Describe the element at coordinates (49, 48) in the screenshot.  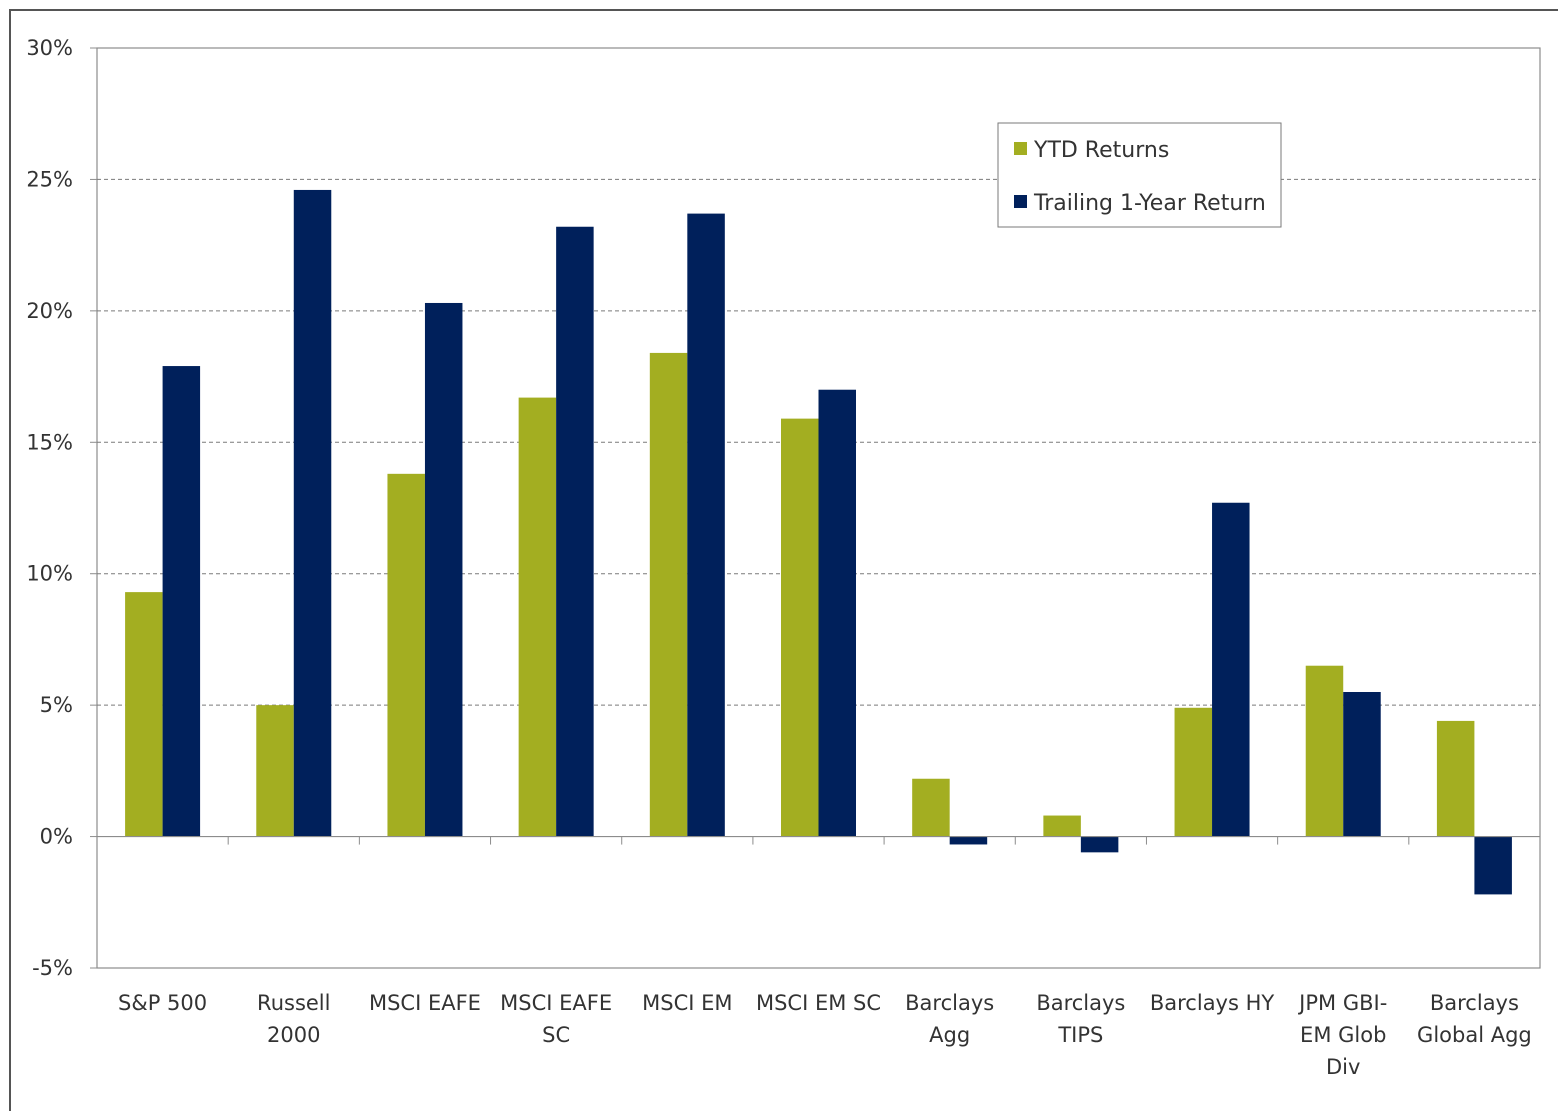
I see `y-tick-label: 30%` at that location.